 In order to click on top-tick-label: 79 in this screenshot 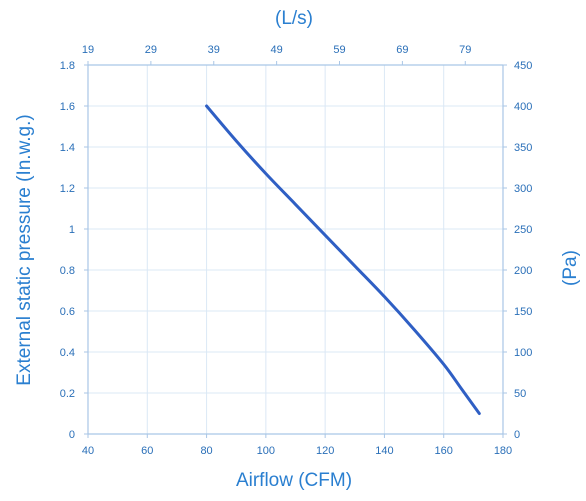, I will do `click(465, 50)`.